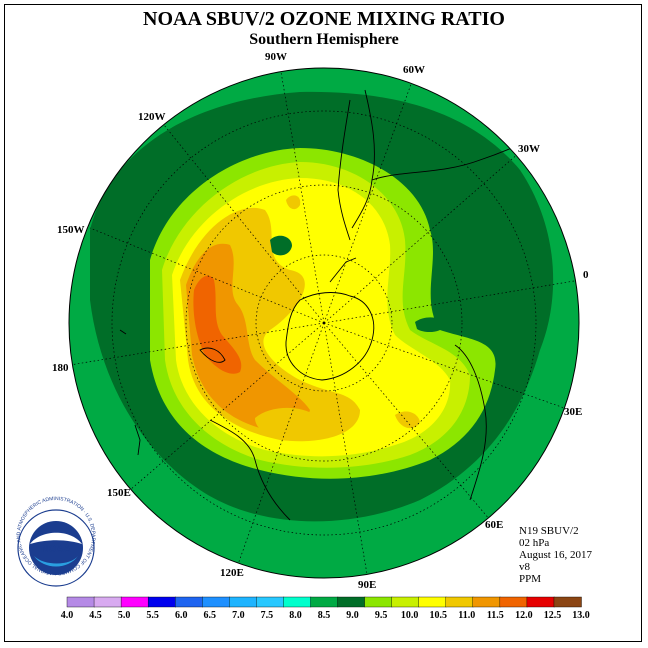 This screenshot has width=648, height=648. I want to click on colorbar-tick-label: 5.5, so click(152, 615).